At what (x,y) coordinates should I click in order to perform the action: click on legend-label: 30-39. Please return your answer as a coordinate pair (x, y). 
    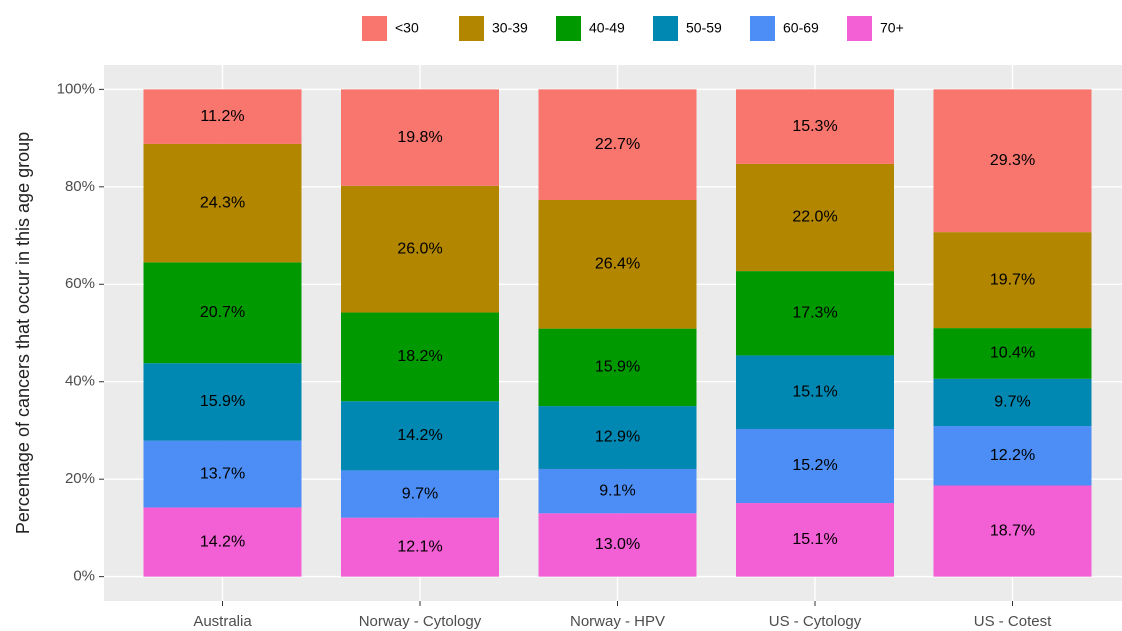
    Looking at the image, I should click on (510, 28).